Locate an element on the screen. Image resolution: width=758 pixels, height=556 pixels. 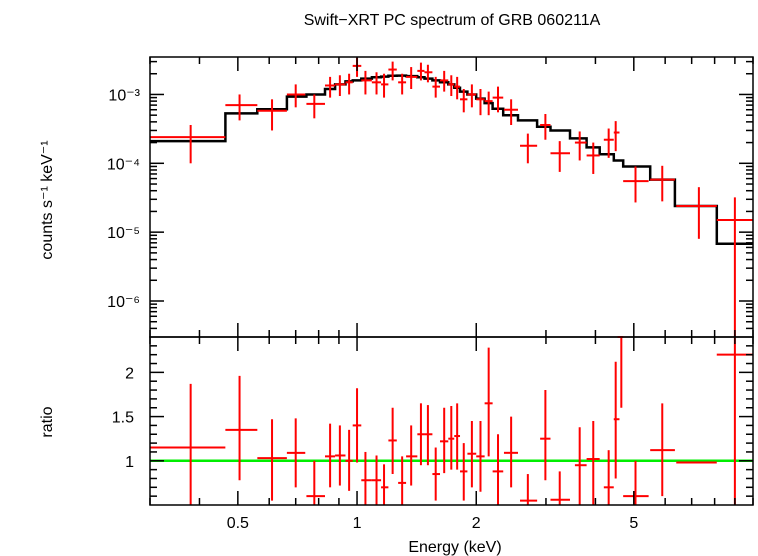
bottom-y-tick-label: 1.5 is located at coordinates (123, 418).